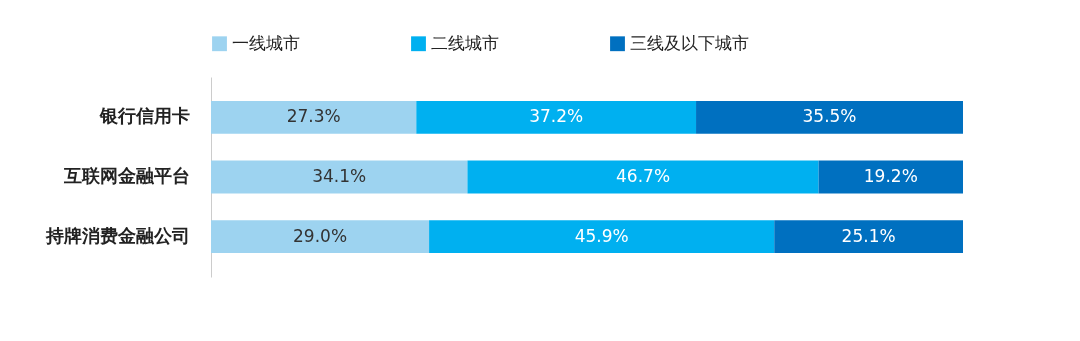 The height and width of the screenshot is (341, 1080). I want to click on y-tick-label: 银行信用卡, so click(144, 116).